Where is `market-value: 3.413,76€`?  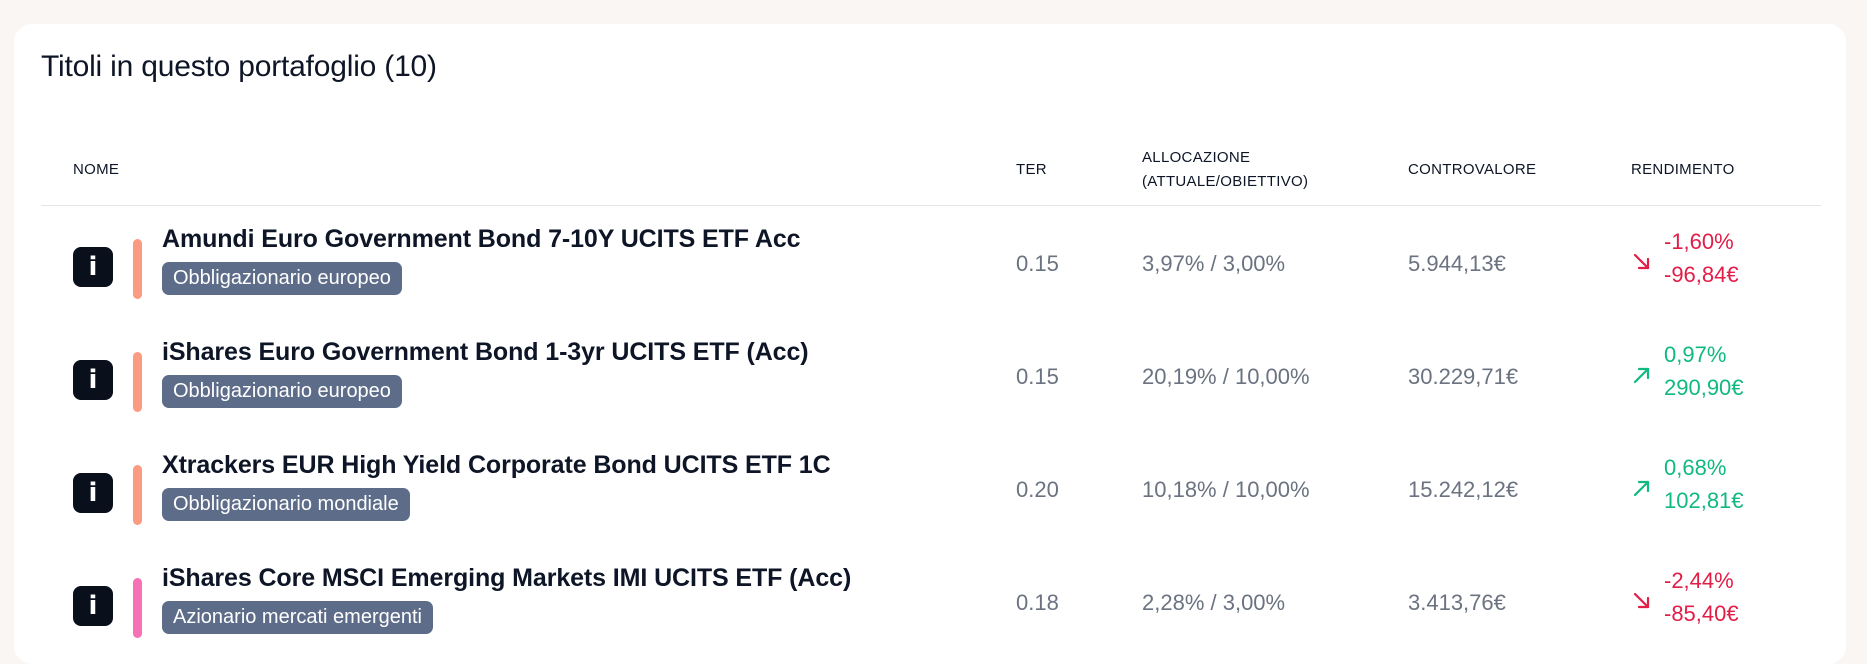 market-value: 3.413,76€ is located at coordinates (1457, 602).